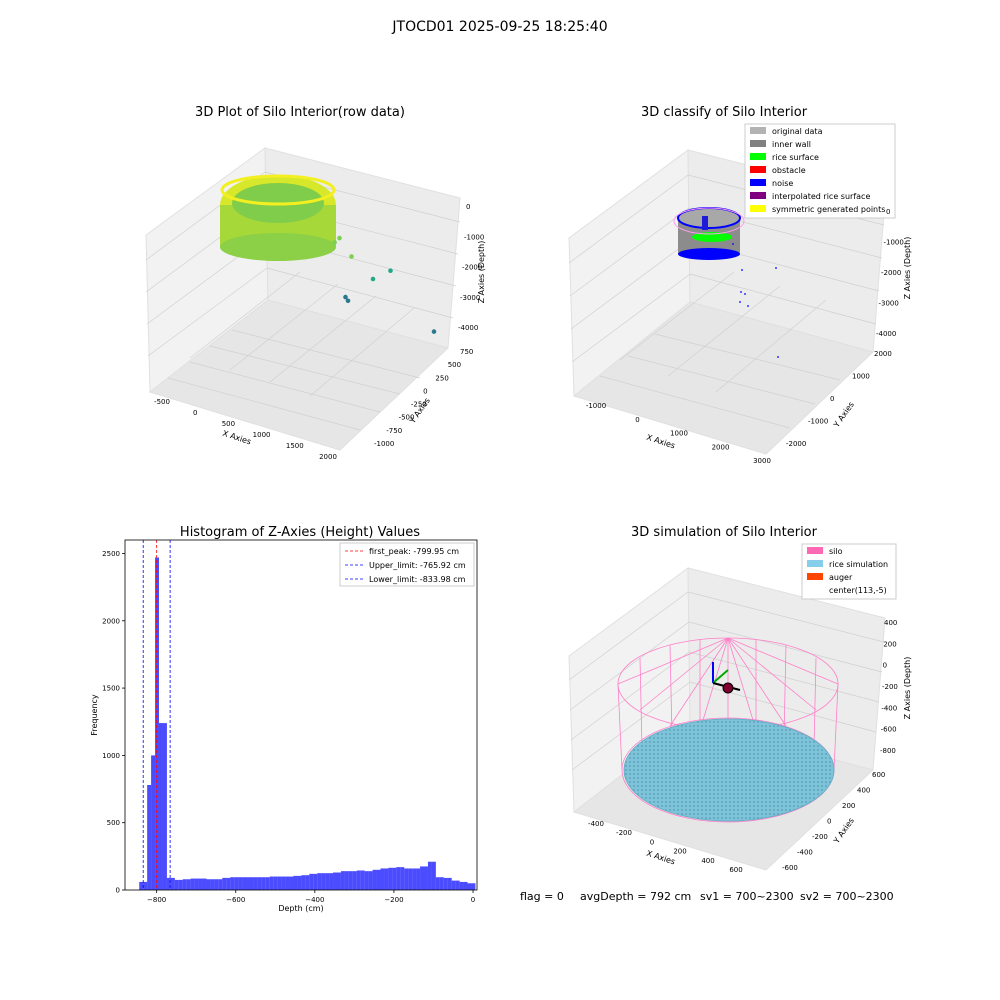 This screenshot has height=1000, width=1000. I want to click on y-tick-label: -500, so click(407, 418).